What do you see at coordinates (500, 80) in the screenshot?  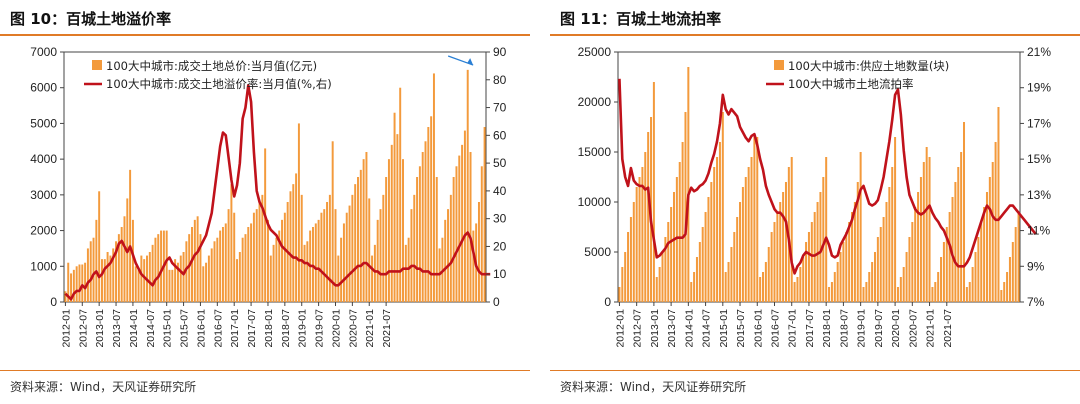 I see `right-axis-tick-label: 80` at bounding box center [500, 80].